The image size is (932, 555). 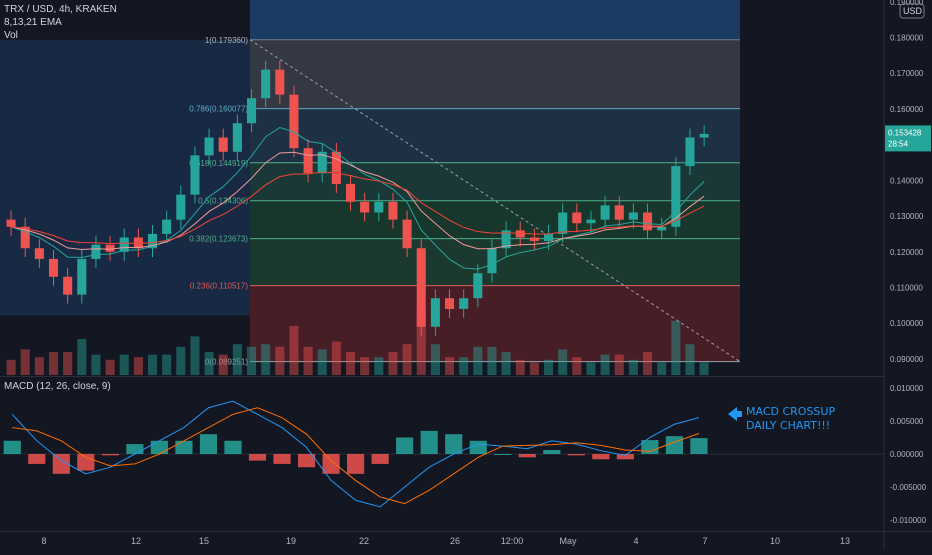 I want to click on macd-line, so click(x=355, y=454).